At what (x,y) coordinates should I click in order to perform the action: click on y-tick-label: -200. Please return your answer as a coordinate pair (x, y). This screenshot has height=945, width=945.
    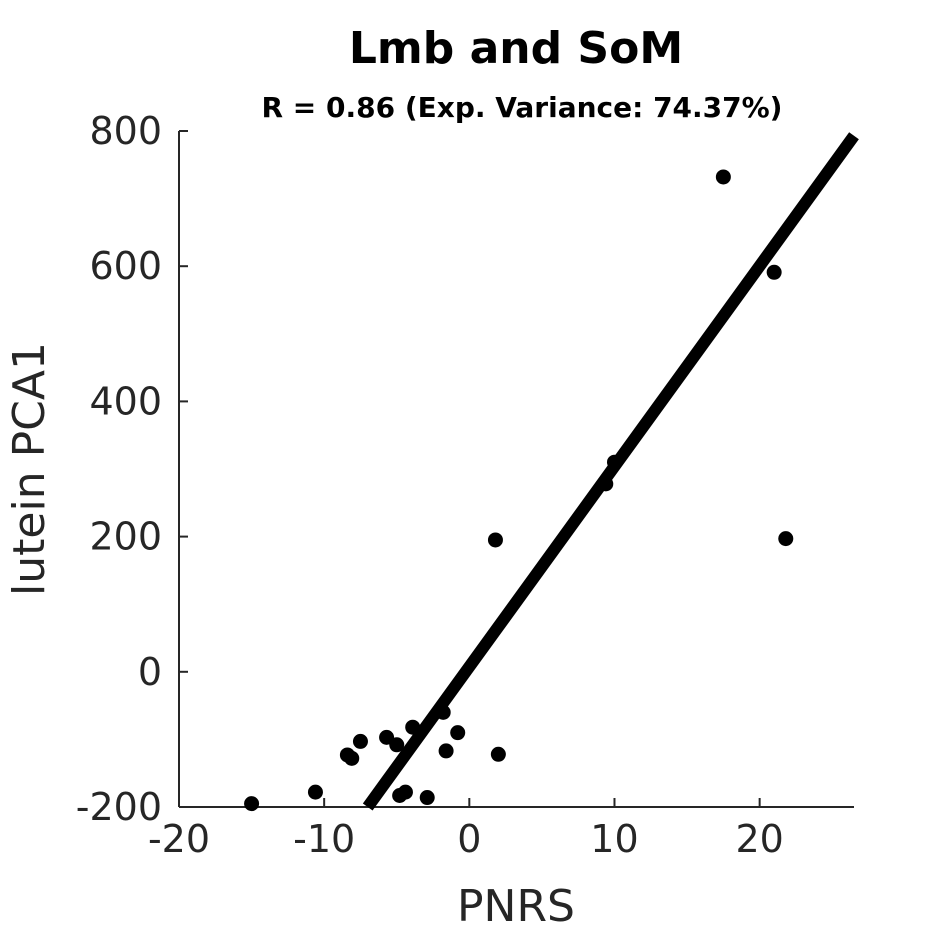
    Looking at the image, I should click on (119, 807).